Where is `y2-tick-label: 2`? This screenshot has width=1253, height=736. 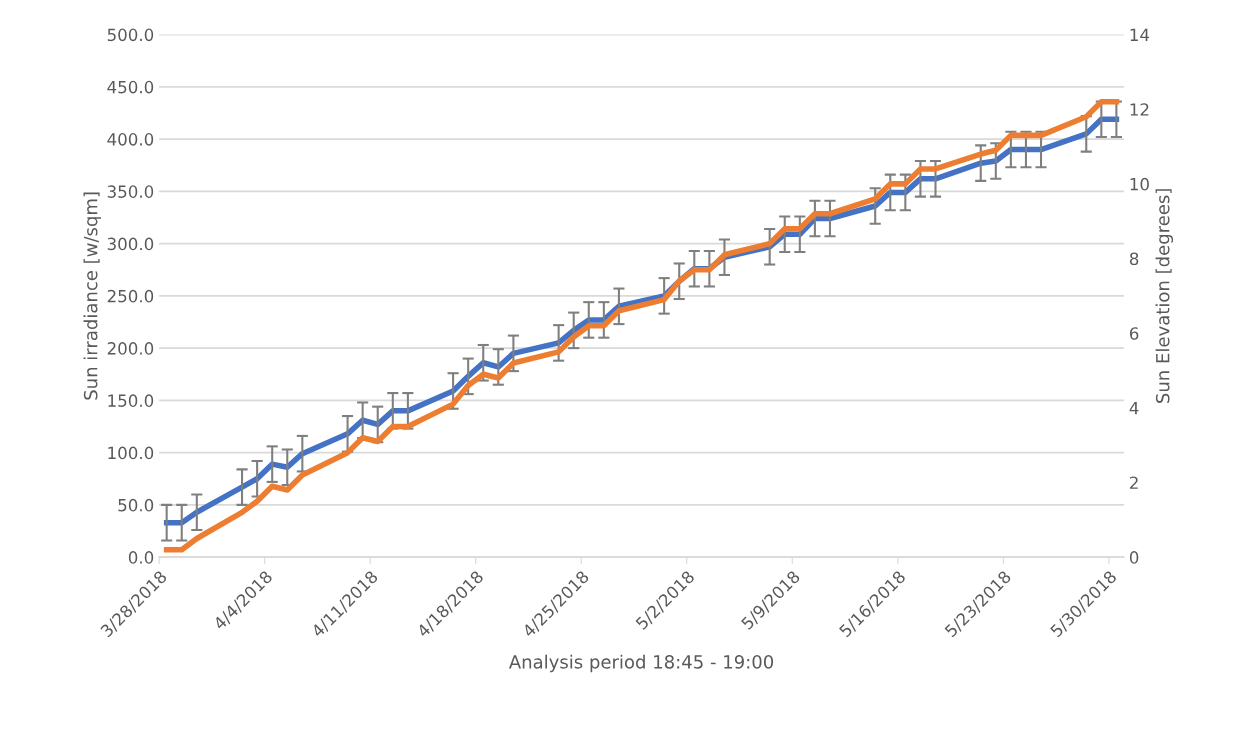
y2-tick-label: 2 is located at coordinates (1134, 482).